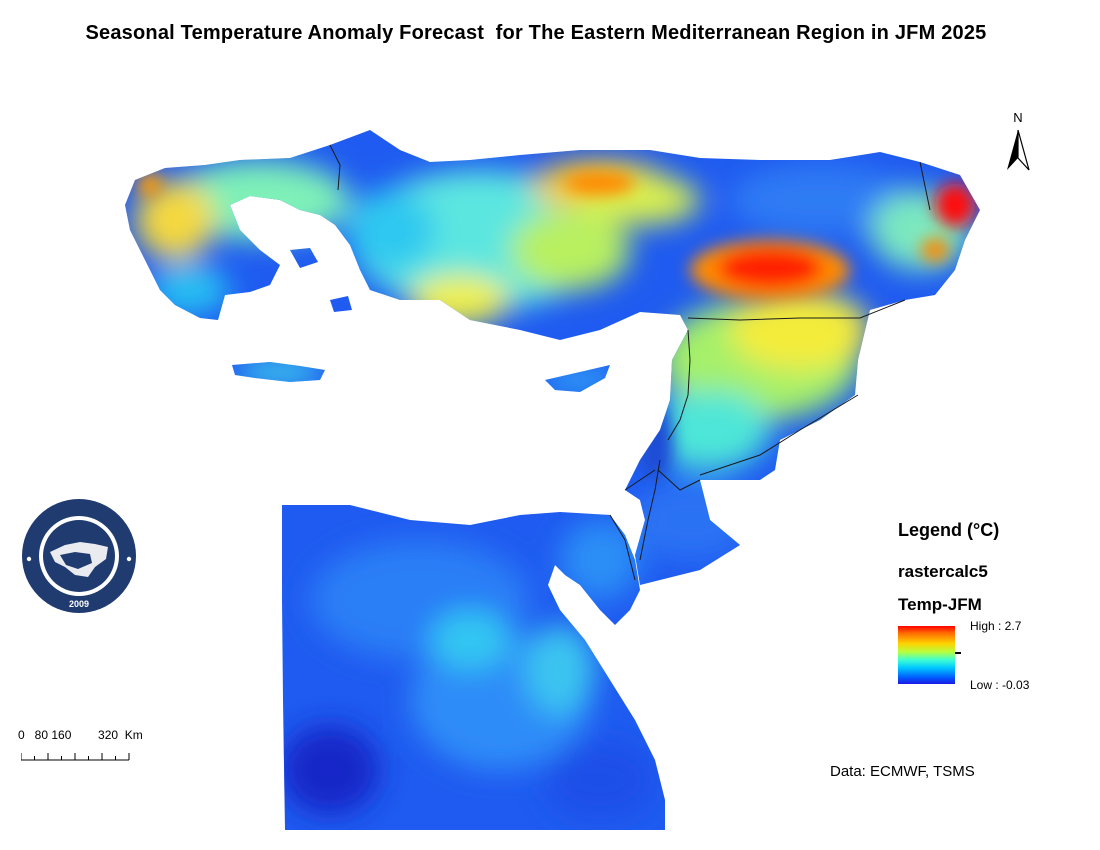  What do you see at coordinates (80, 735) in the screenshot?
I see `scale-bar-labels: 0 80 160 320 Km` at bounding box center [80, 735].